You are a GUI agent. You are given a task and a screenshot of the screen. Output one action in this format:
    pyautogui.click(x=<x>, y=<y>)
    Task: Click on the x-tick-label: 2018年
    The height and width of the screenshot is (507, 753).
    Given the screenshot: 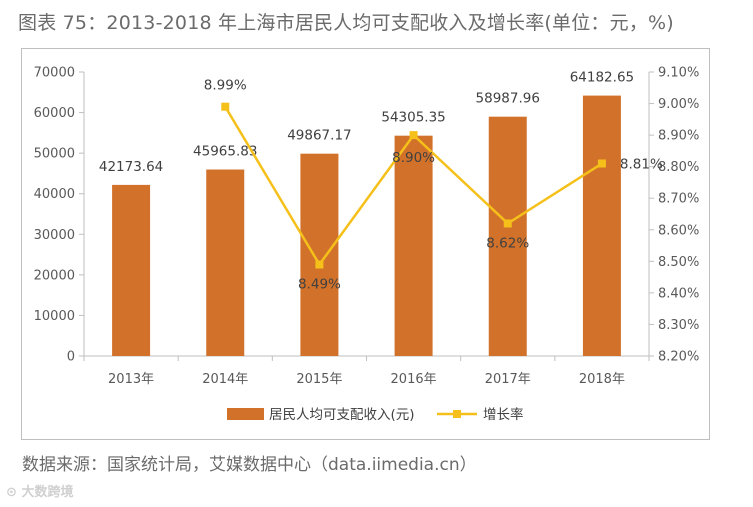 What is the action you would take?
    pyautogui.click(x=602, y=379)
    